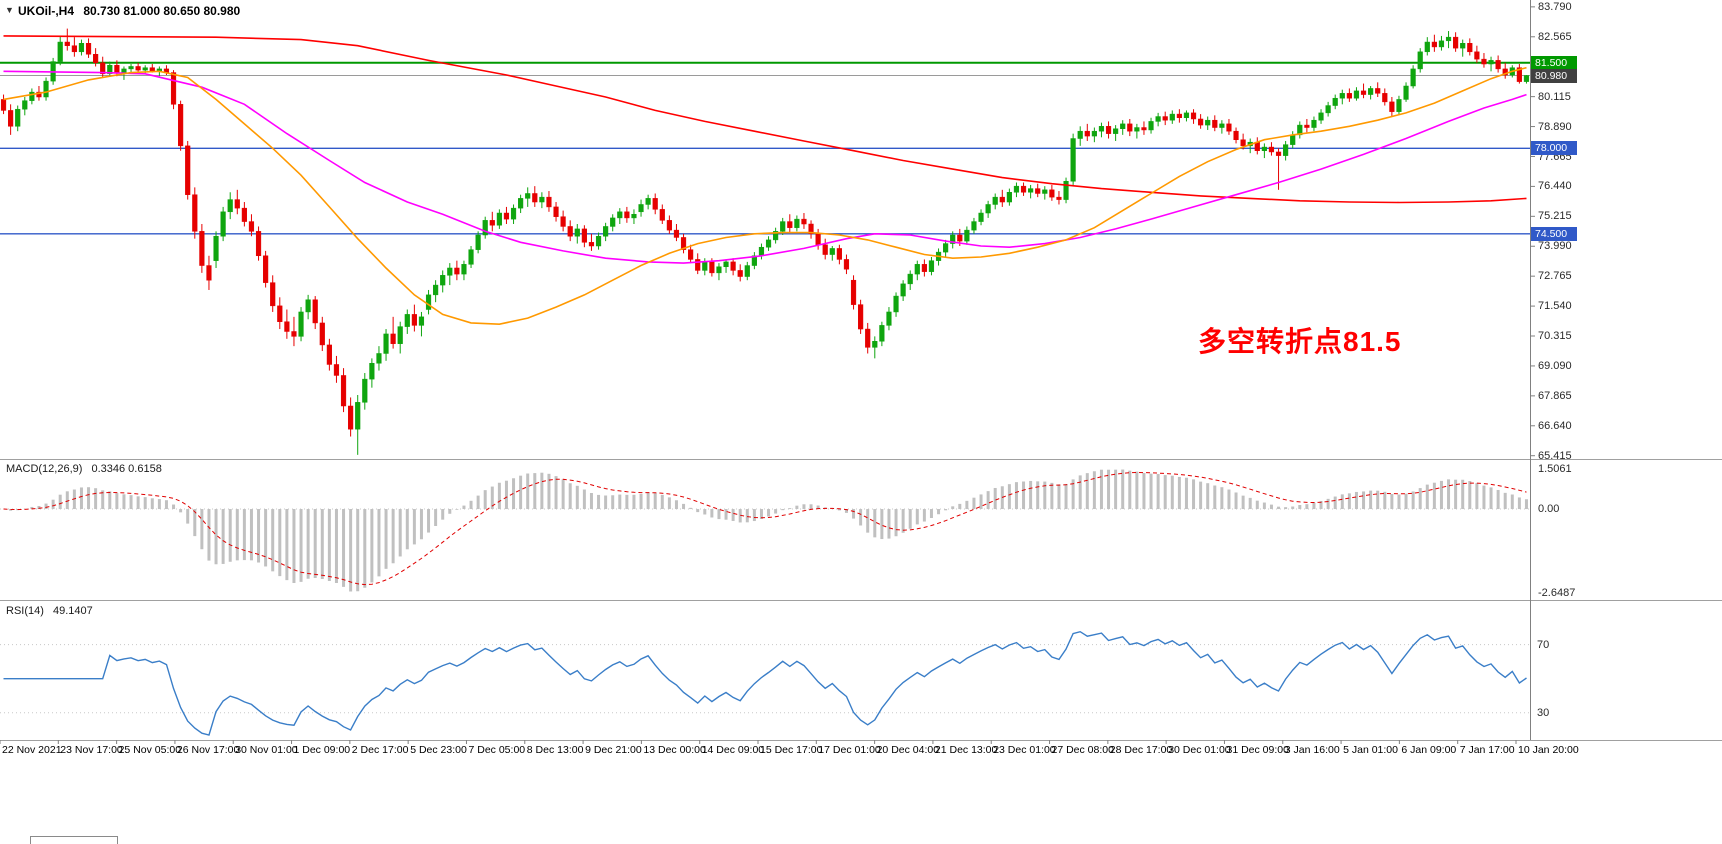  Describe the element at coordinates (1555, 246) in the screenshot. I see `price-axis-label: 73.990` at that location.